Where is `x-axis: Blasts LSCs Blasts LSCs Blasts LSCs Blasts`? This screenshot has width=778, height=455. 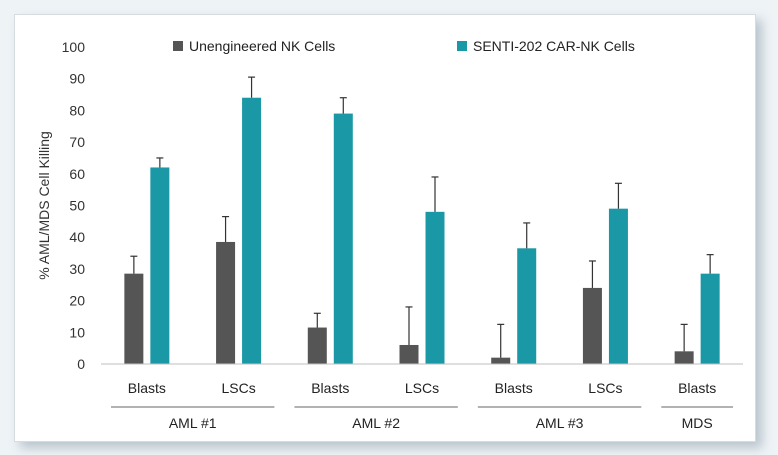 x-axis: Blasts LSCs Blasts LSCs Blasts LSCs Blasts is located at coordinates (422, 379).